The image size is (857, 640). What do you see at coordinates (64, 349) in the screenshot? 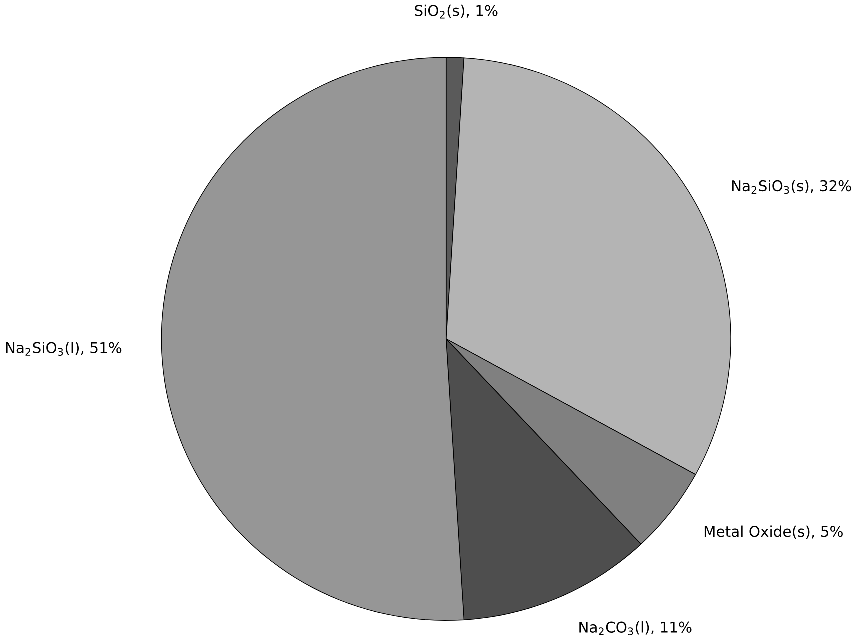
I see `slice-label: Na$_{2}$SiO$_{3}$(l), 51%` at bounding box center [64, 349].